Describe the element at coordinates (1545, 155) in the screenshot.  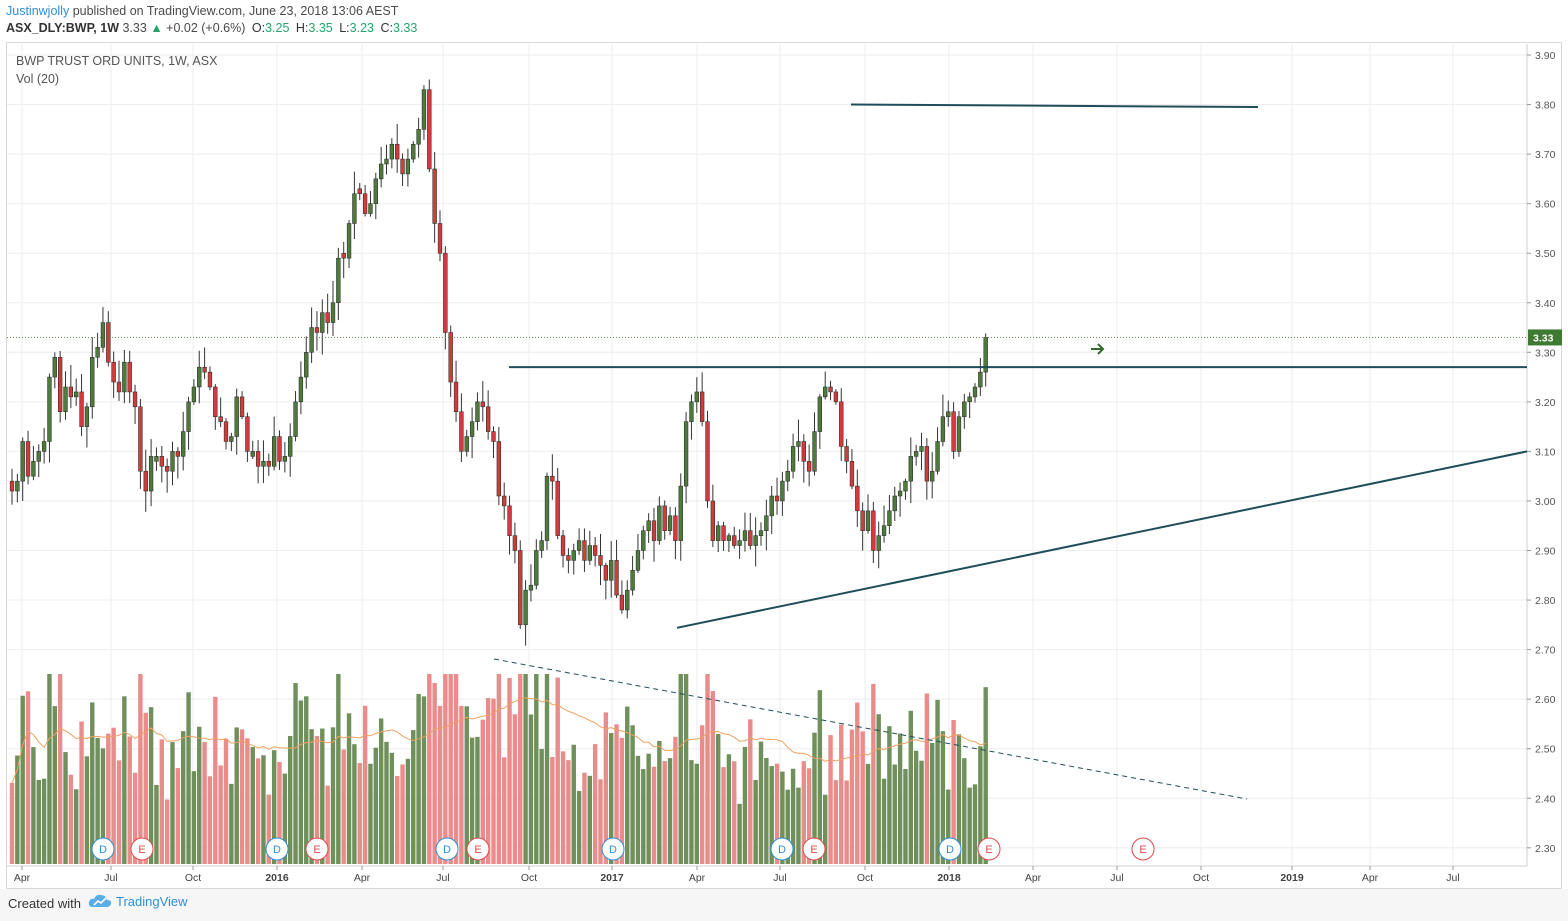
I see `price-axis-label: 3.70` at that location.